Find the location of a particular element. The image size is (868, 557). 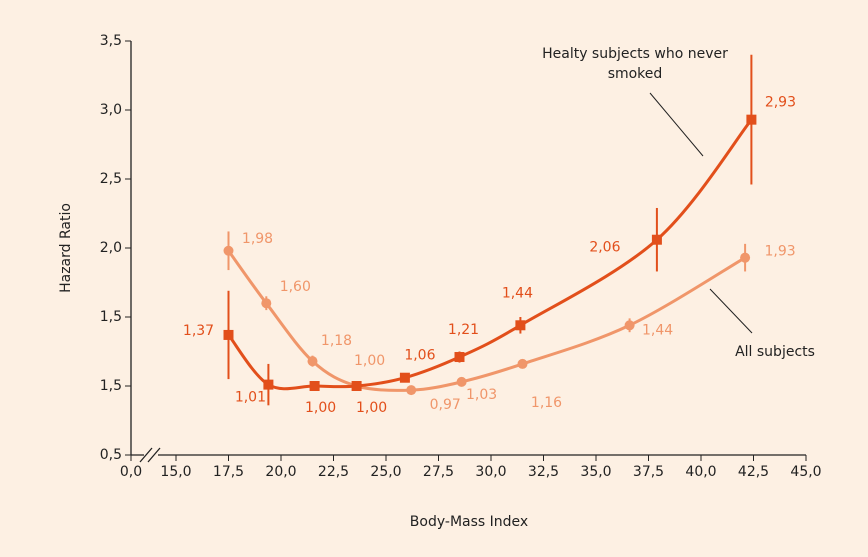

data-label: 2,06 is located at coordinates (604, 248).